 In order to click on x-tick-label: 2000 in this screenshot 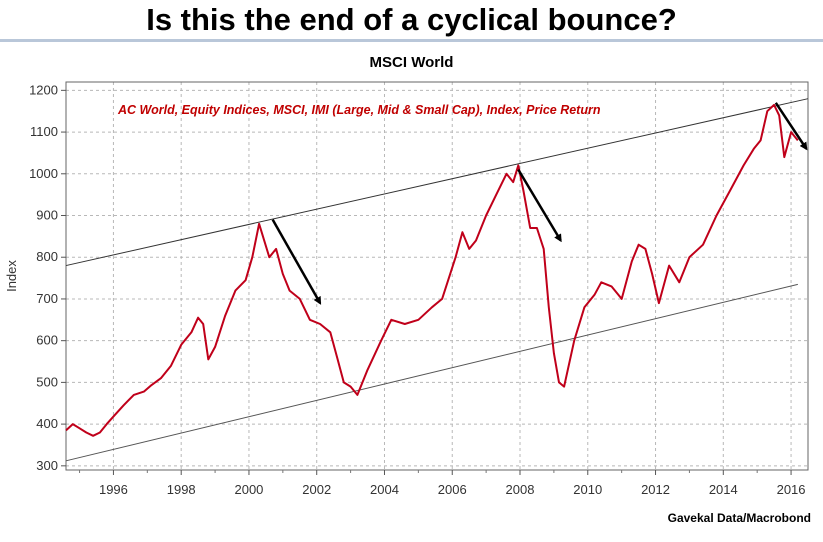, I will do `click(248, 489)`.